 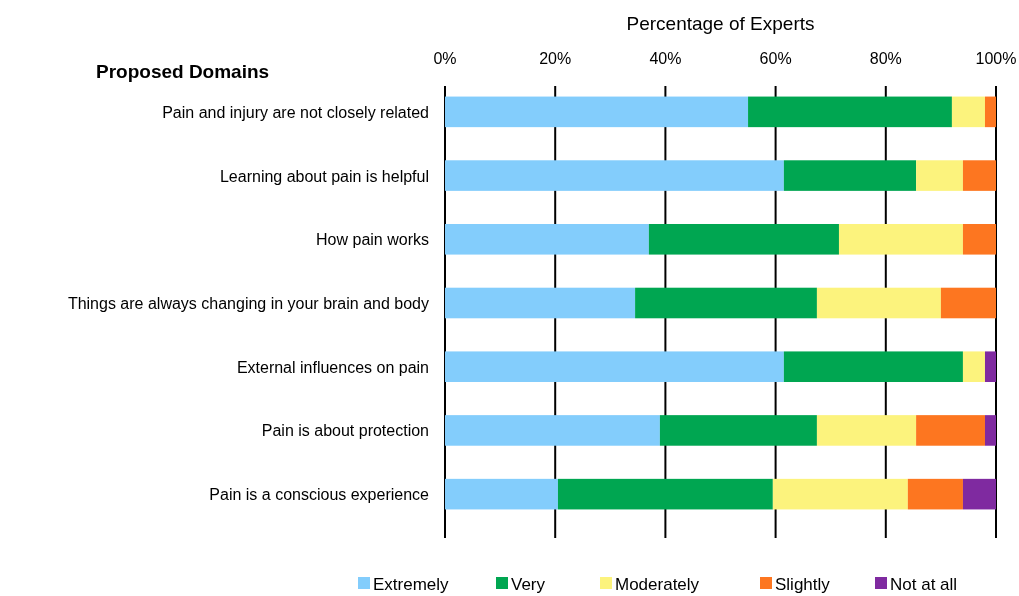 What do you see at coordinates (295, 112) in the screenshot?
I see `y-tick-label: Pain and injury are not closely related` at bounding box center [295, 112].